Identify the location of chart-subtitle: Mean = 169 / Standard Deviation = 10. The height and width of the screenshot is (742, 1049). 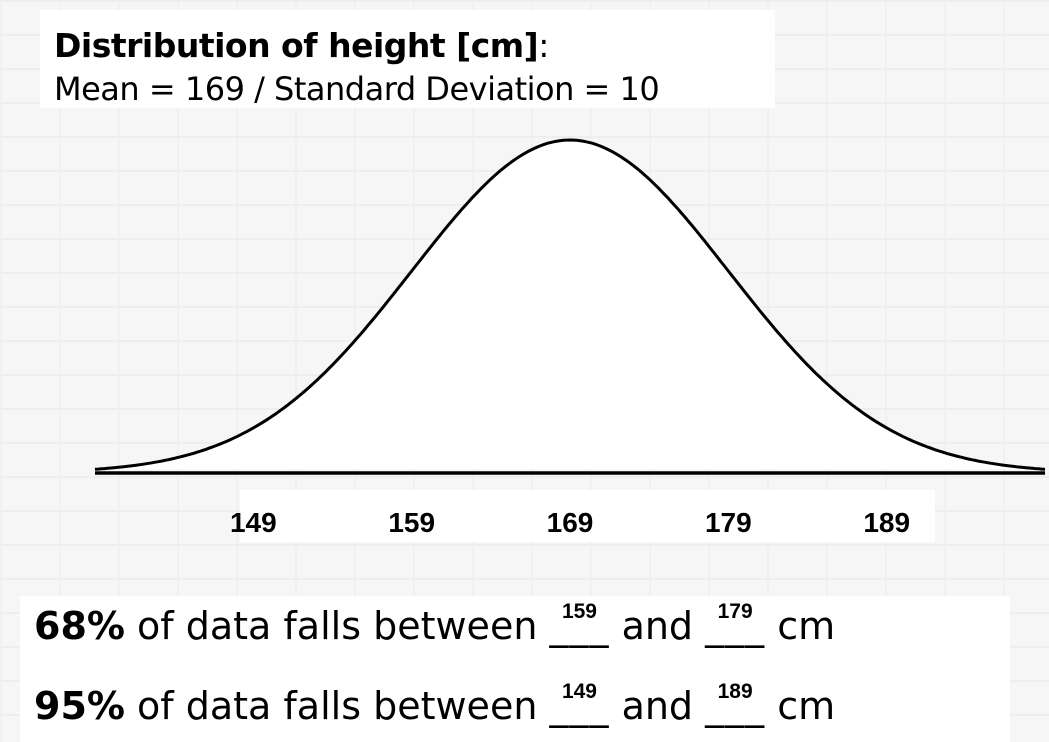
(357, 89).